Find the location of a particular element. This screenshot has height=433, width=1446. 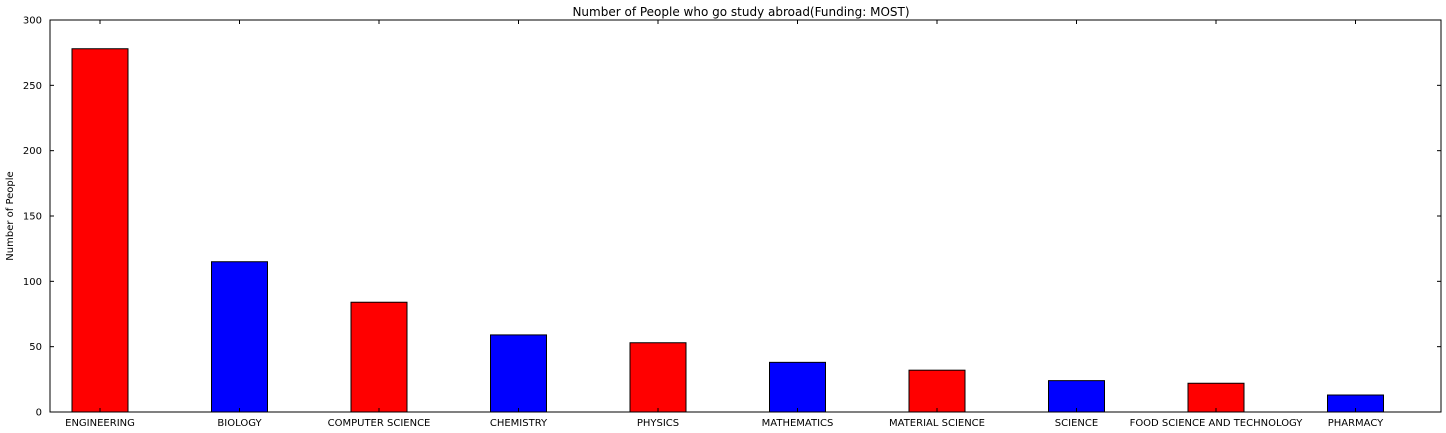

x-tick-label: PHARMACY is located at coordinates (1356, 423).